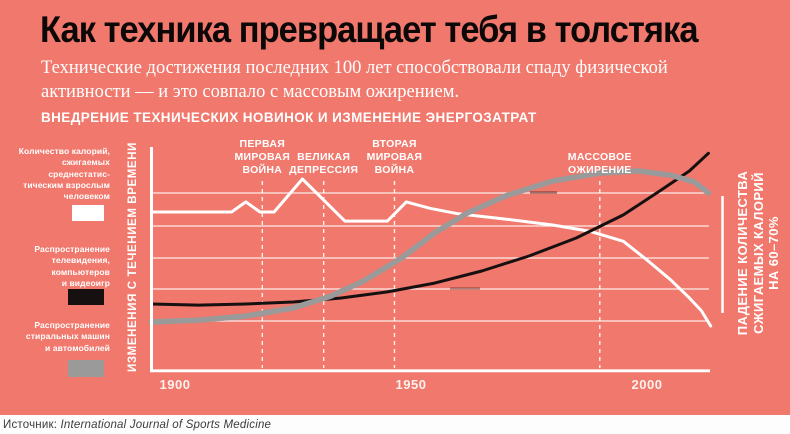 This screenshot has width=790, height=434. Describe the element at coordinates (647, 384) in the screenshot. I see `x-tick-label: 2000` at that location.